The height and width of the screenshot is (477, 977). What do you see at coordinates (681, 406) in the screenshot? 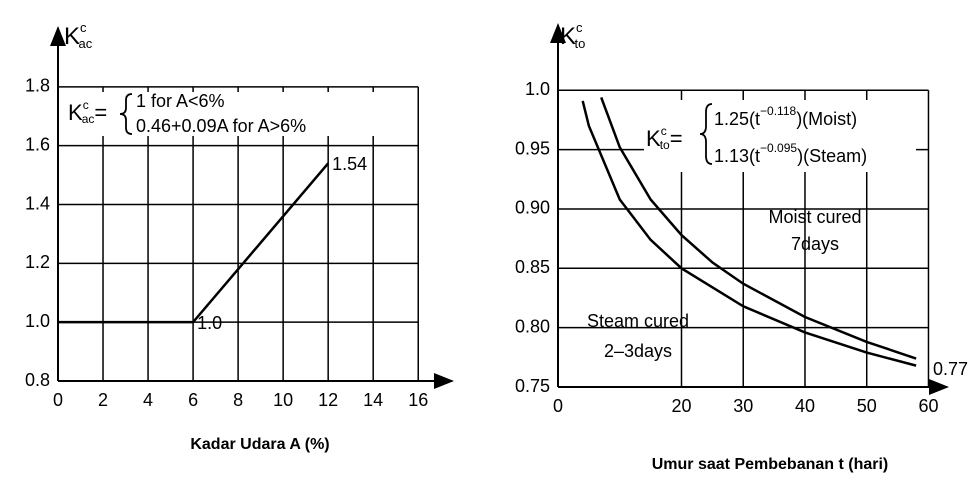
I see `x-tick-label: 20` at bounding box center [681, 406].